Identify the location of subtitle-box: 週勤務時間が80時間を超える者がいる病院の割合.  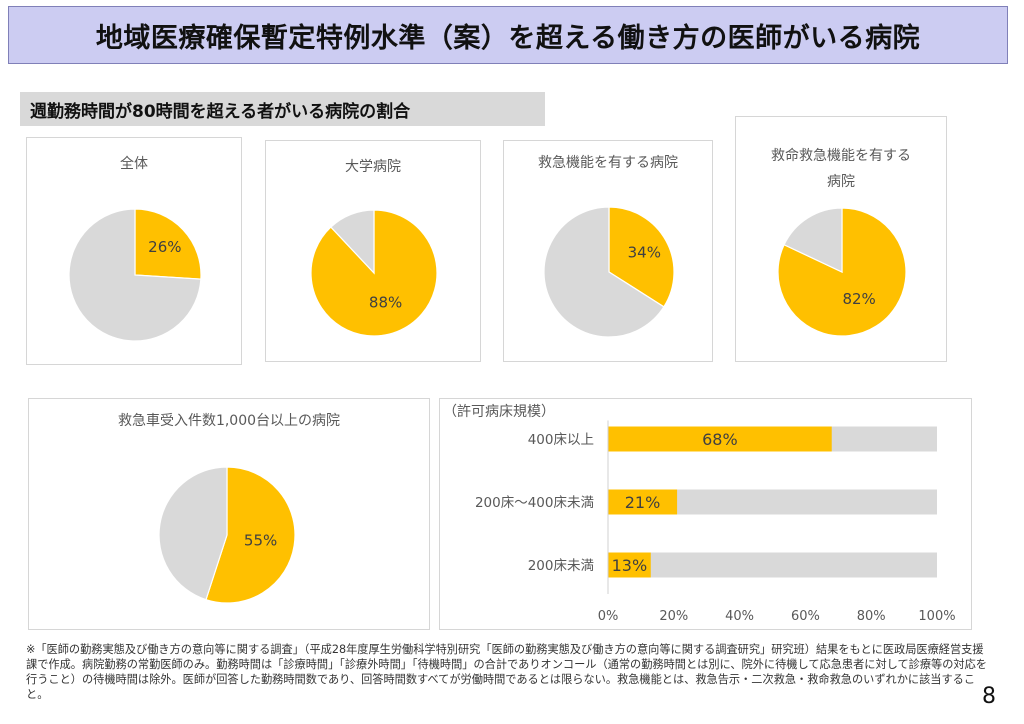
(282, 109).